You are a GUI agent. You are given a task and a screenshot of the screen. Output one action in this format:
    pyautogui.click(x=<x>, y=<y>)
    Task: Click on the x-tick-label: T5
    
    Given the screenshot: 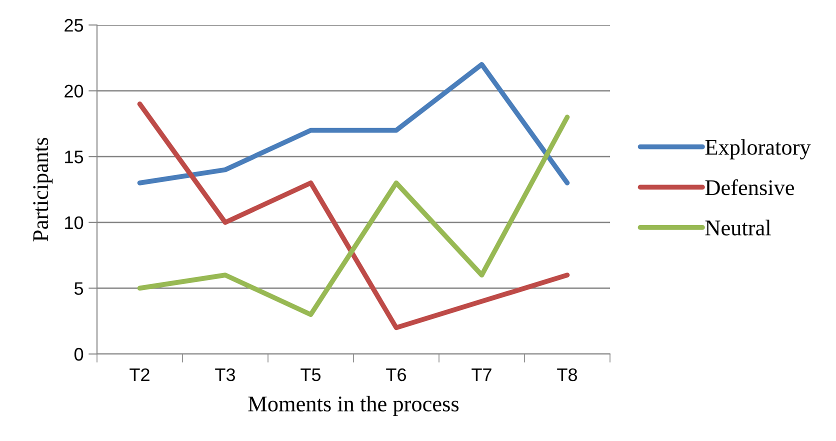 What is the action you would take?
    pyautogui.click(x=310, y=375)
    